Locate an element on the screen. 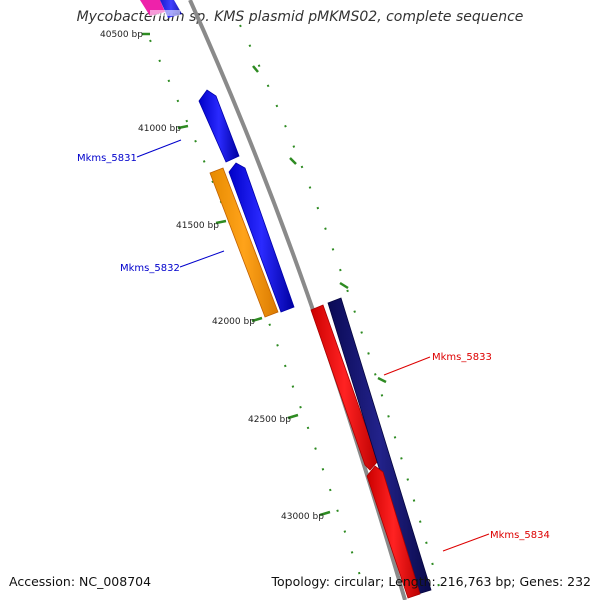  gene-label-5833: Mkms_5833 is located at coordinates (462, 357).